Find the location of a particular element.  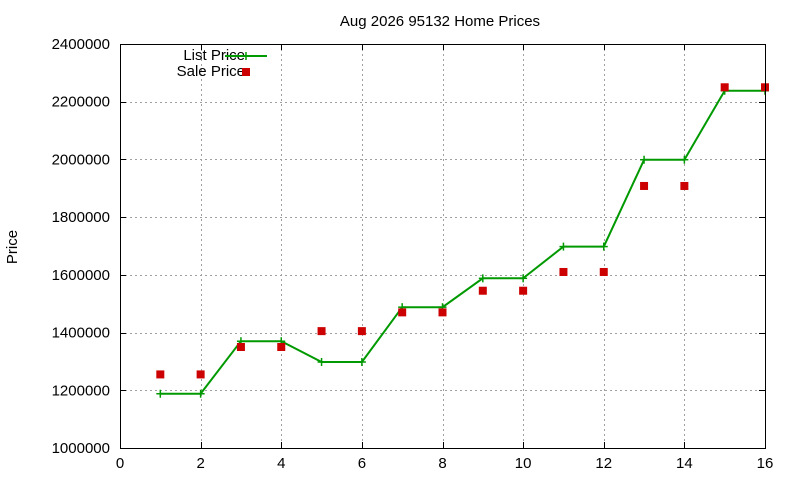

x-tick-label: 2 is located at coordinates (200, 463).